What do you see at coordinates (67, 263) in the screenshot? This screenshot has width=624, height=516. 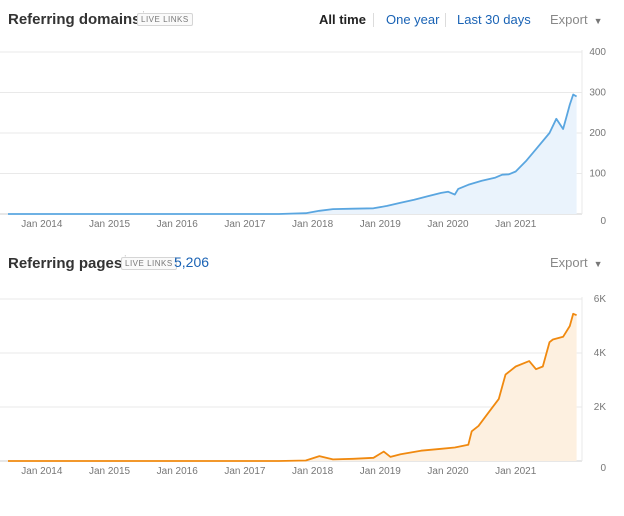 I see `referring-pages-title: Referring pagesi` at bounding box center [67, 263].